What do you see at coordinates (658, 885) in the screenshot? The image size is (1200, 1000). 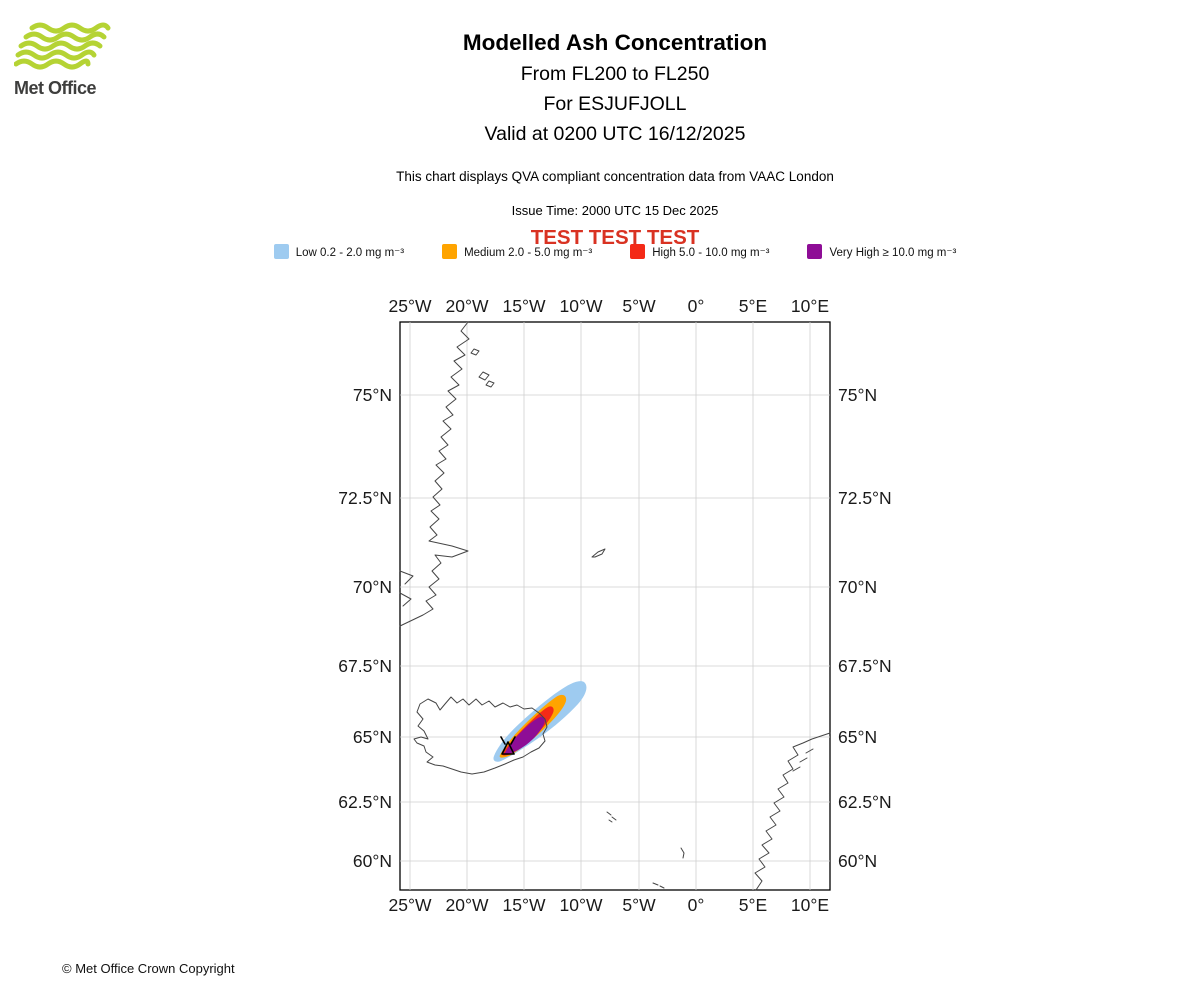 I see `islands-orkney` at bounding box center [658, 885].